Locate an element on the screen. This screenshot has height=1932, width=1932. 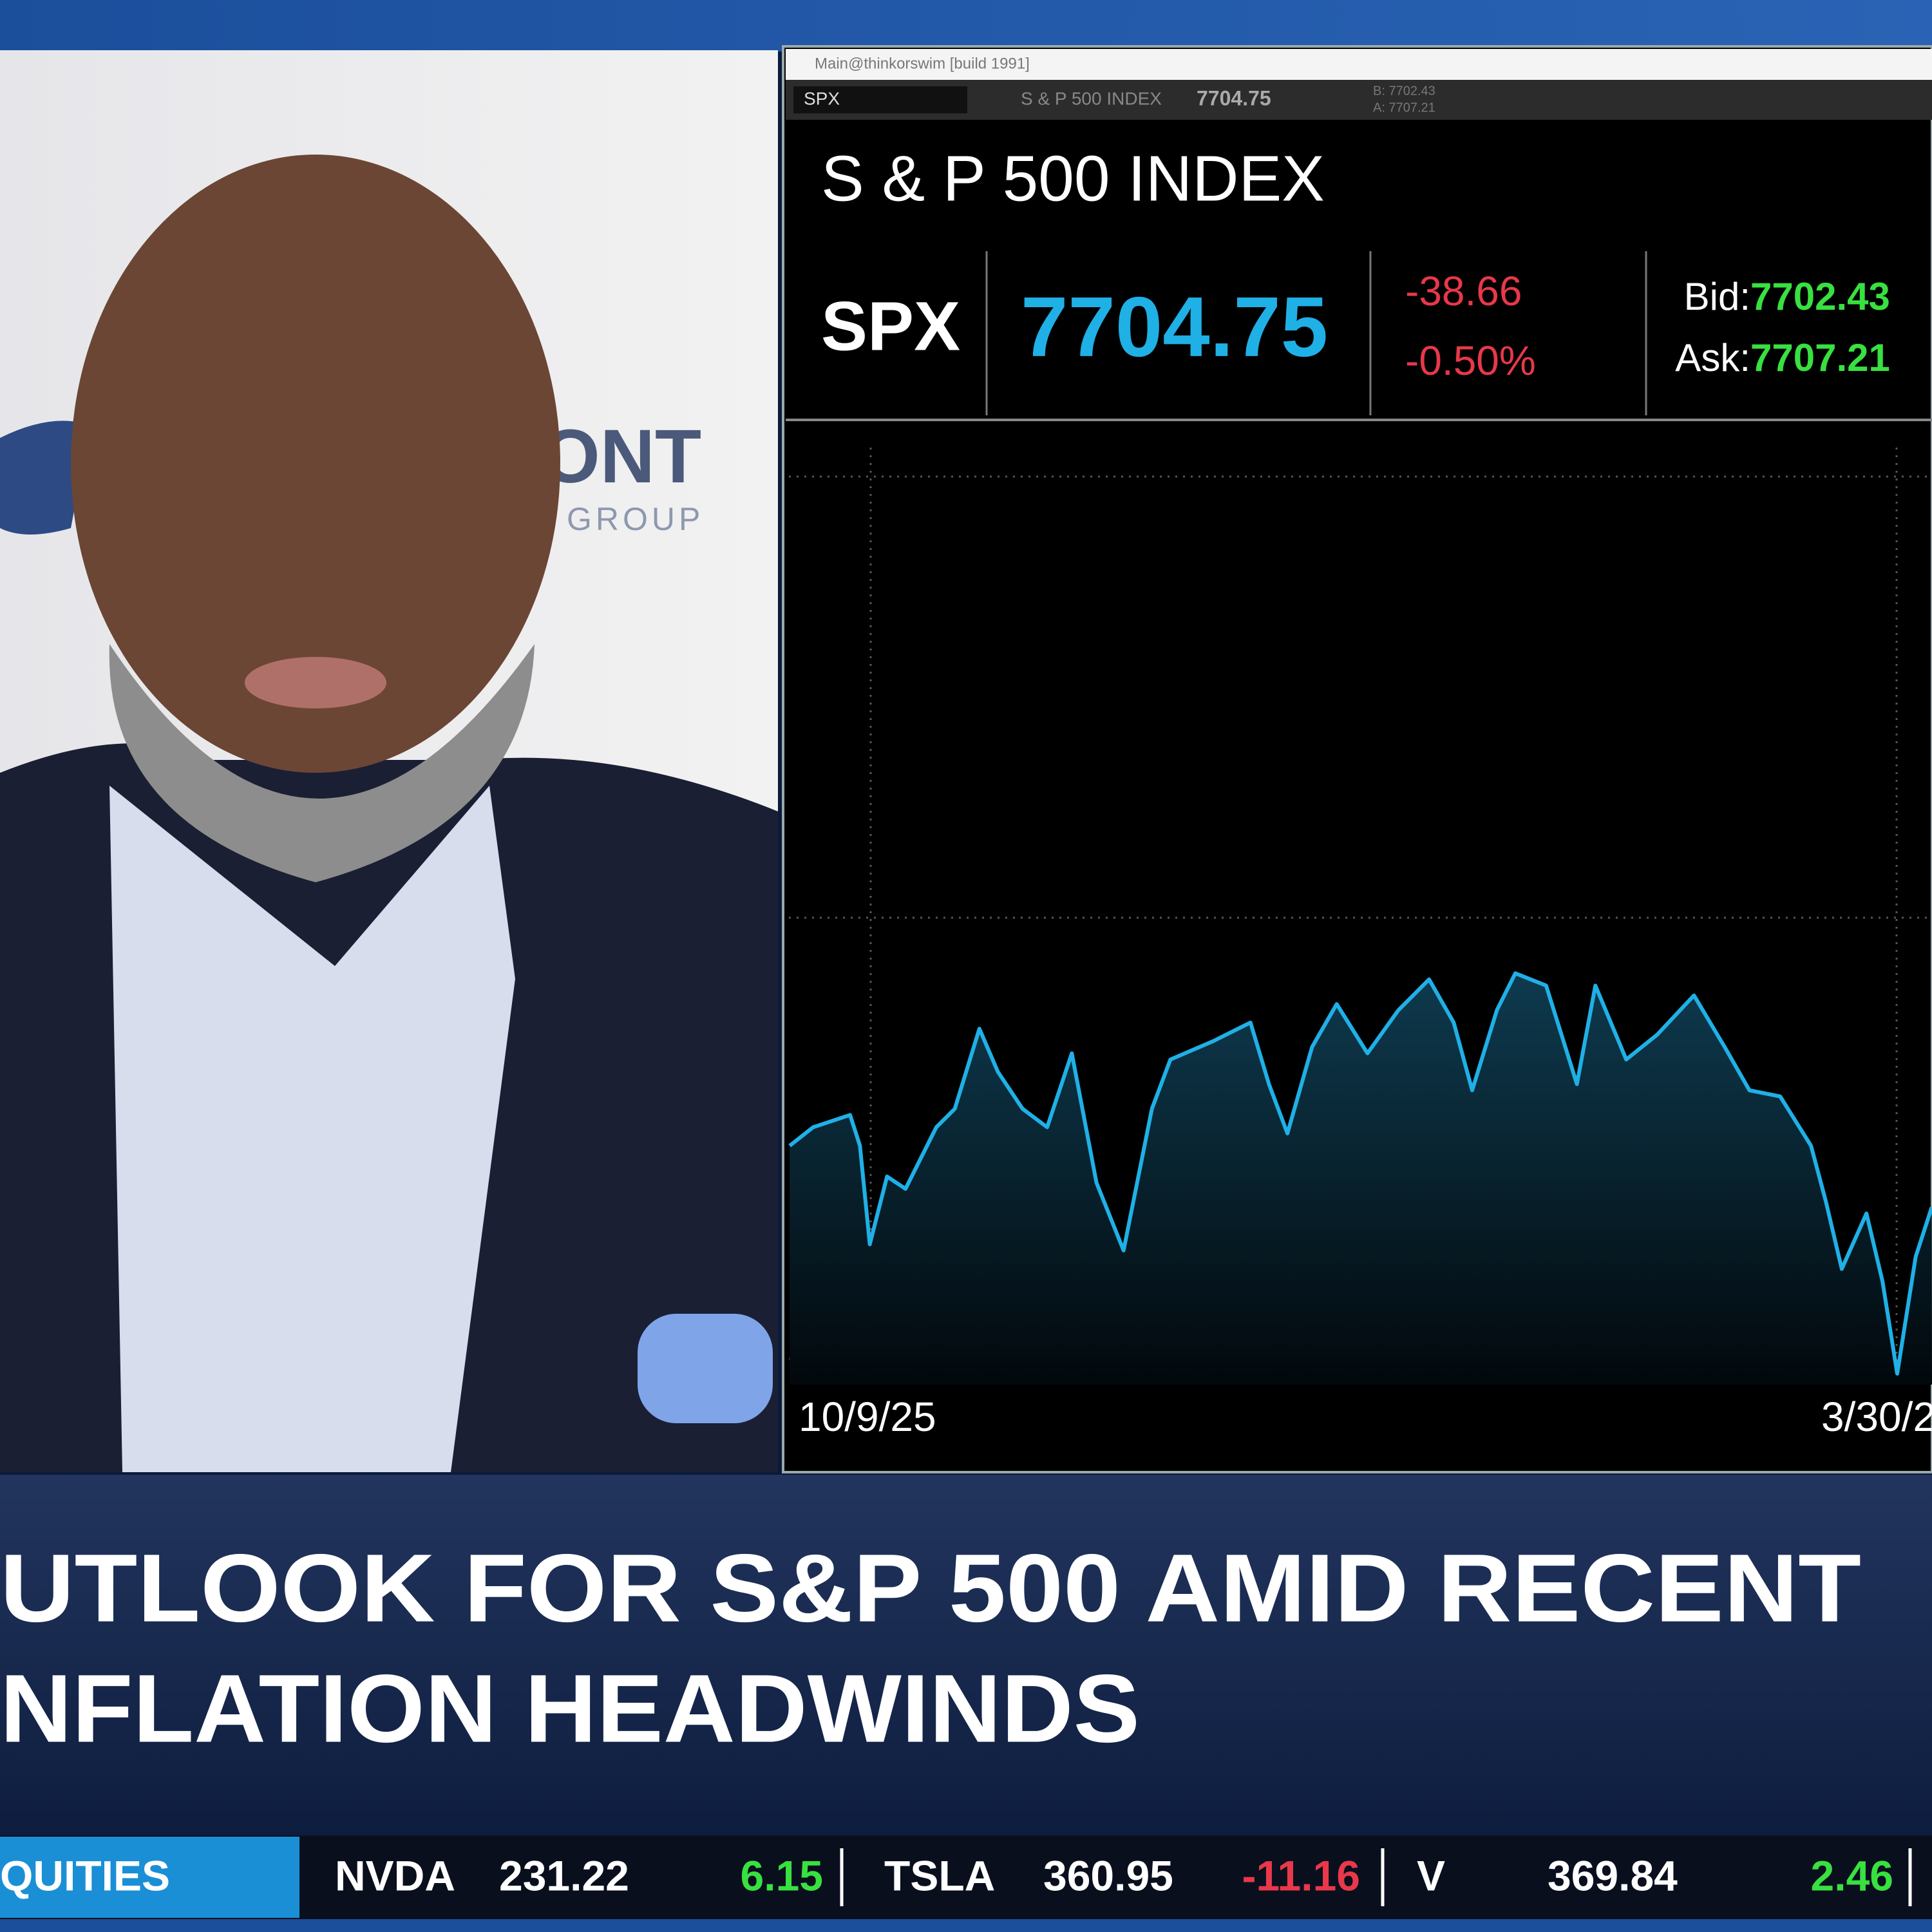
ticker-price: 360.95 is located at coordinates (1108, 1876).